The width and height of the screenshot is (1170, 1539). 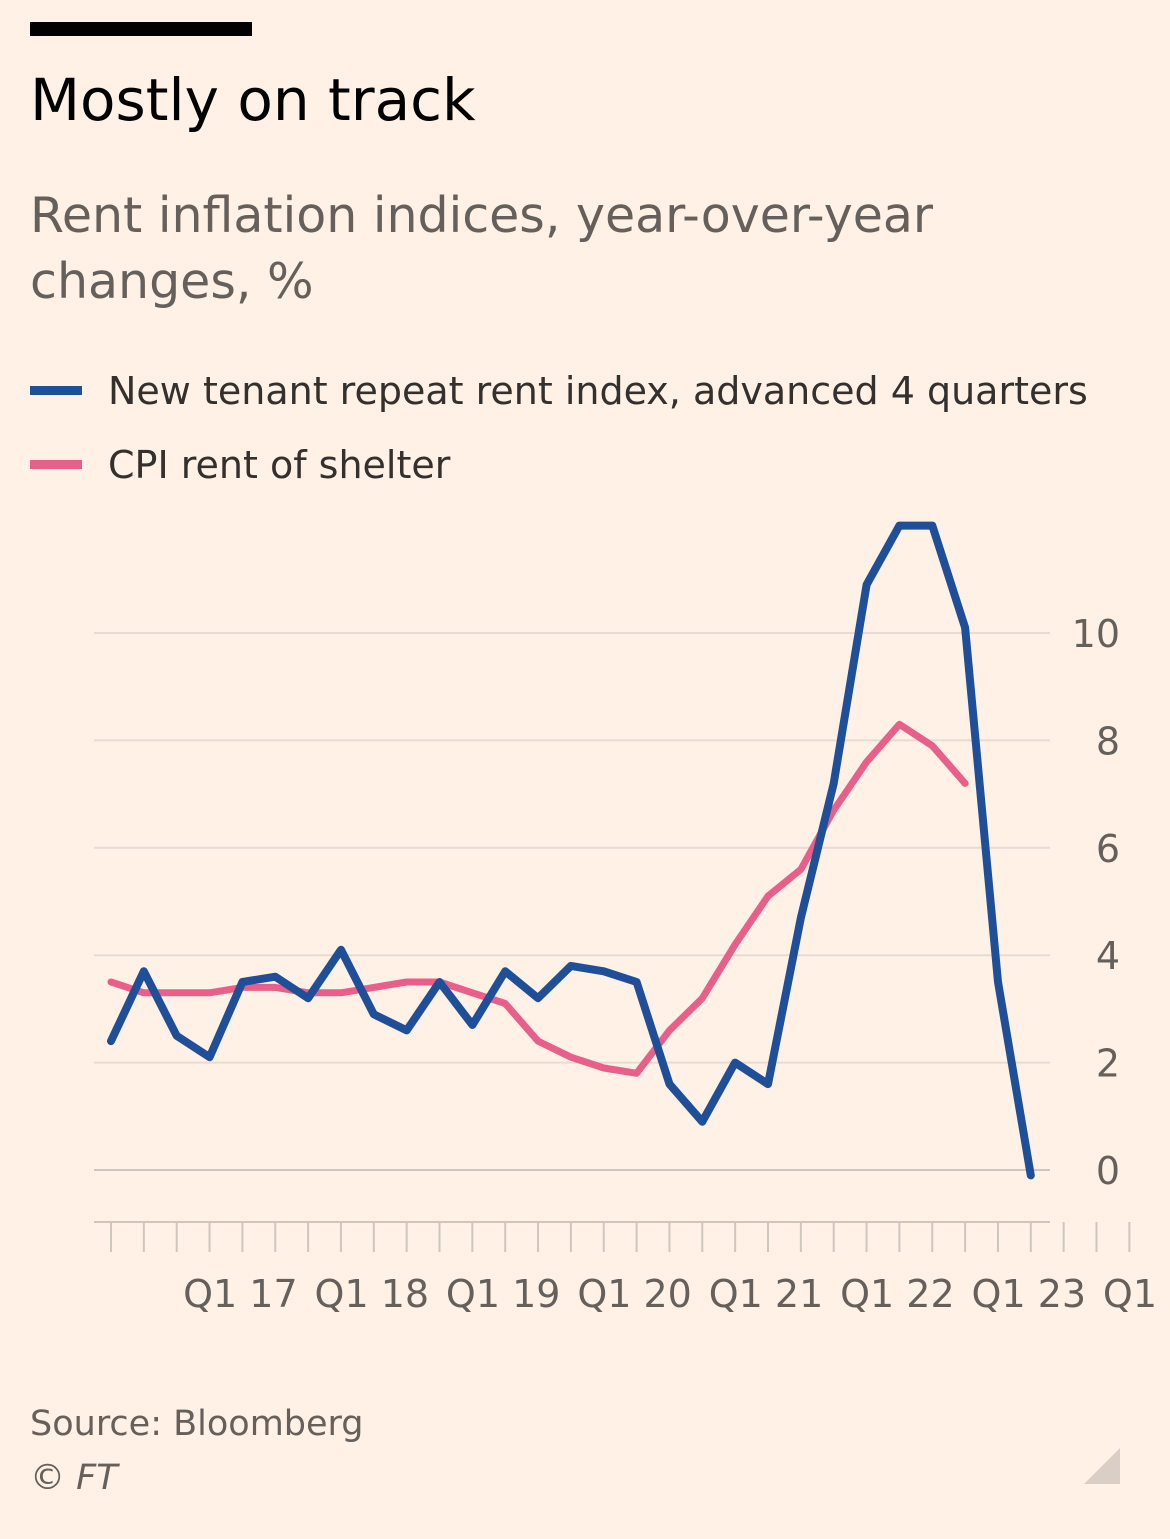 I want to click on y-tick-label: 0, so click(x=1108, y=1171).